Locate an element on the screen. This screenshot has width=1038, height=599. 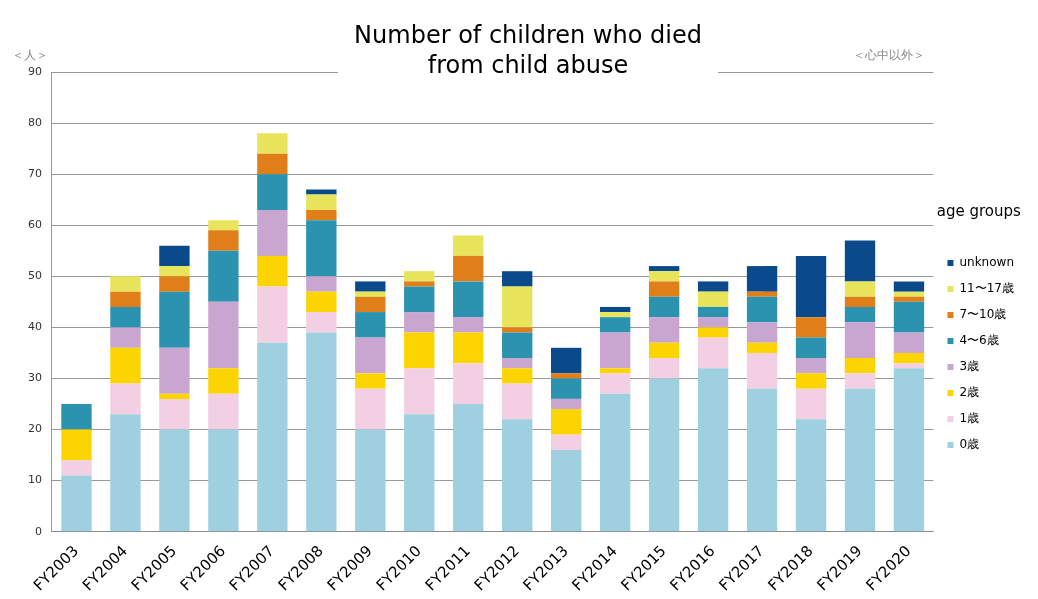
legend-label: 11〜17歳 is located at coordinates (987, 288).